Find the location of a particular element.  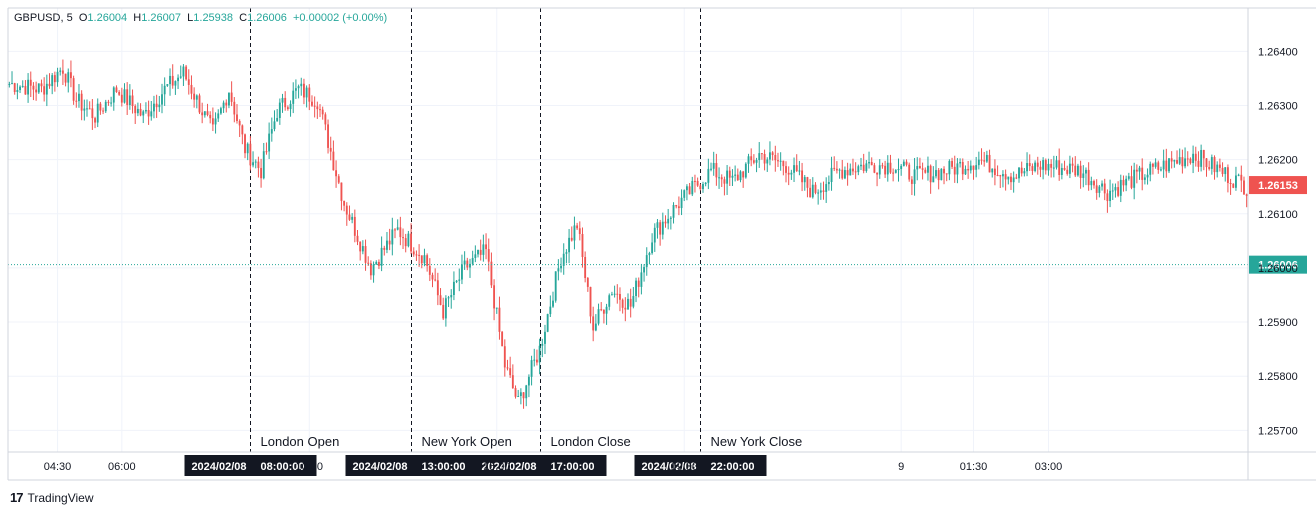

time-tick-label: 10:30 is located at coordinates (310, 467).